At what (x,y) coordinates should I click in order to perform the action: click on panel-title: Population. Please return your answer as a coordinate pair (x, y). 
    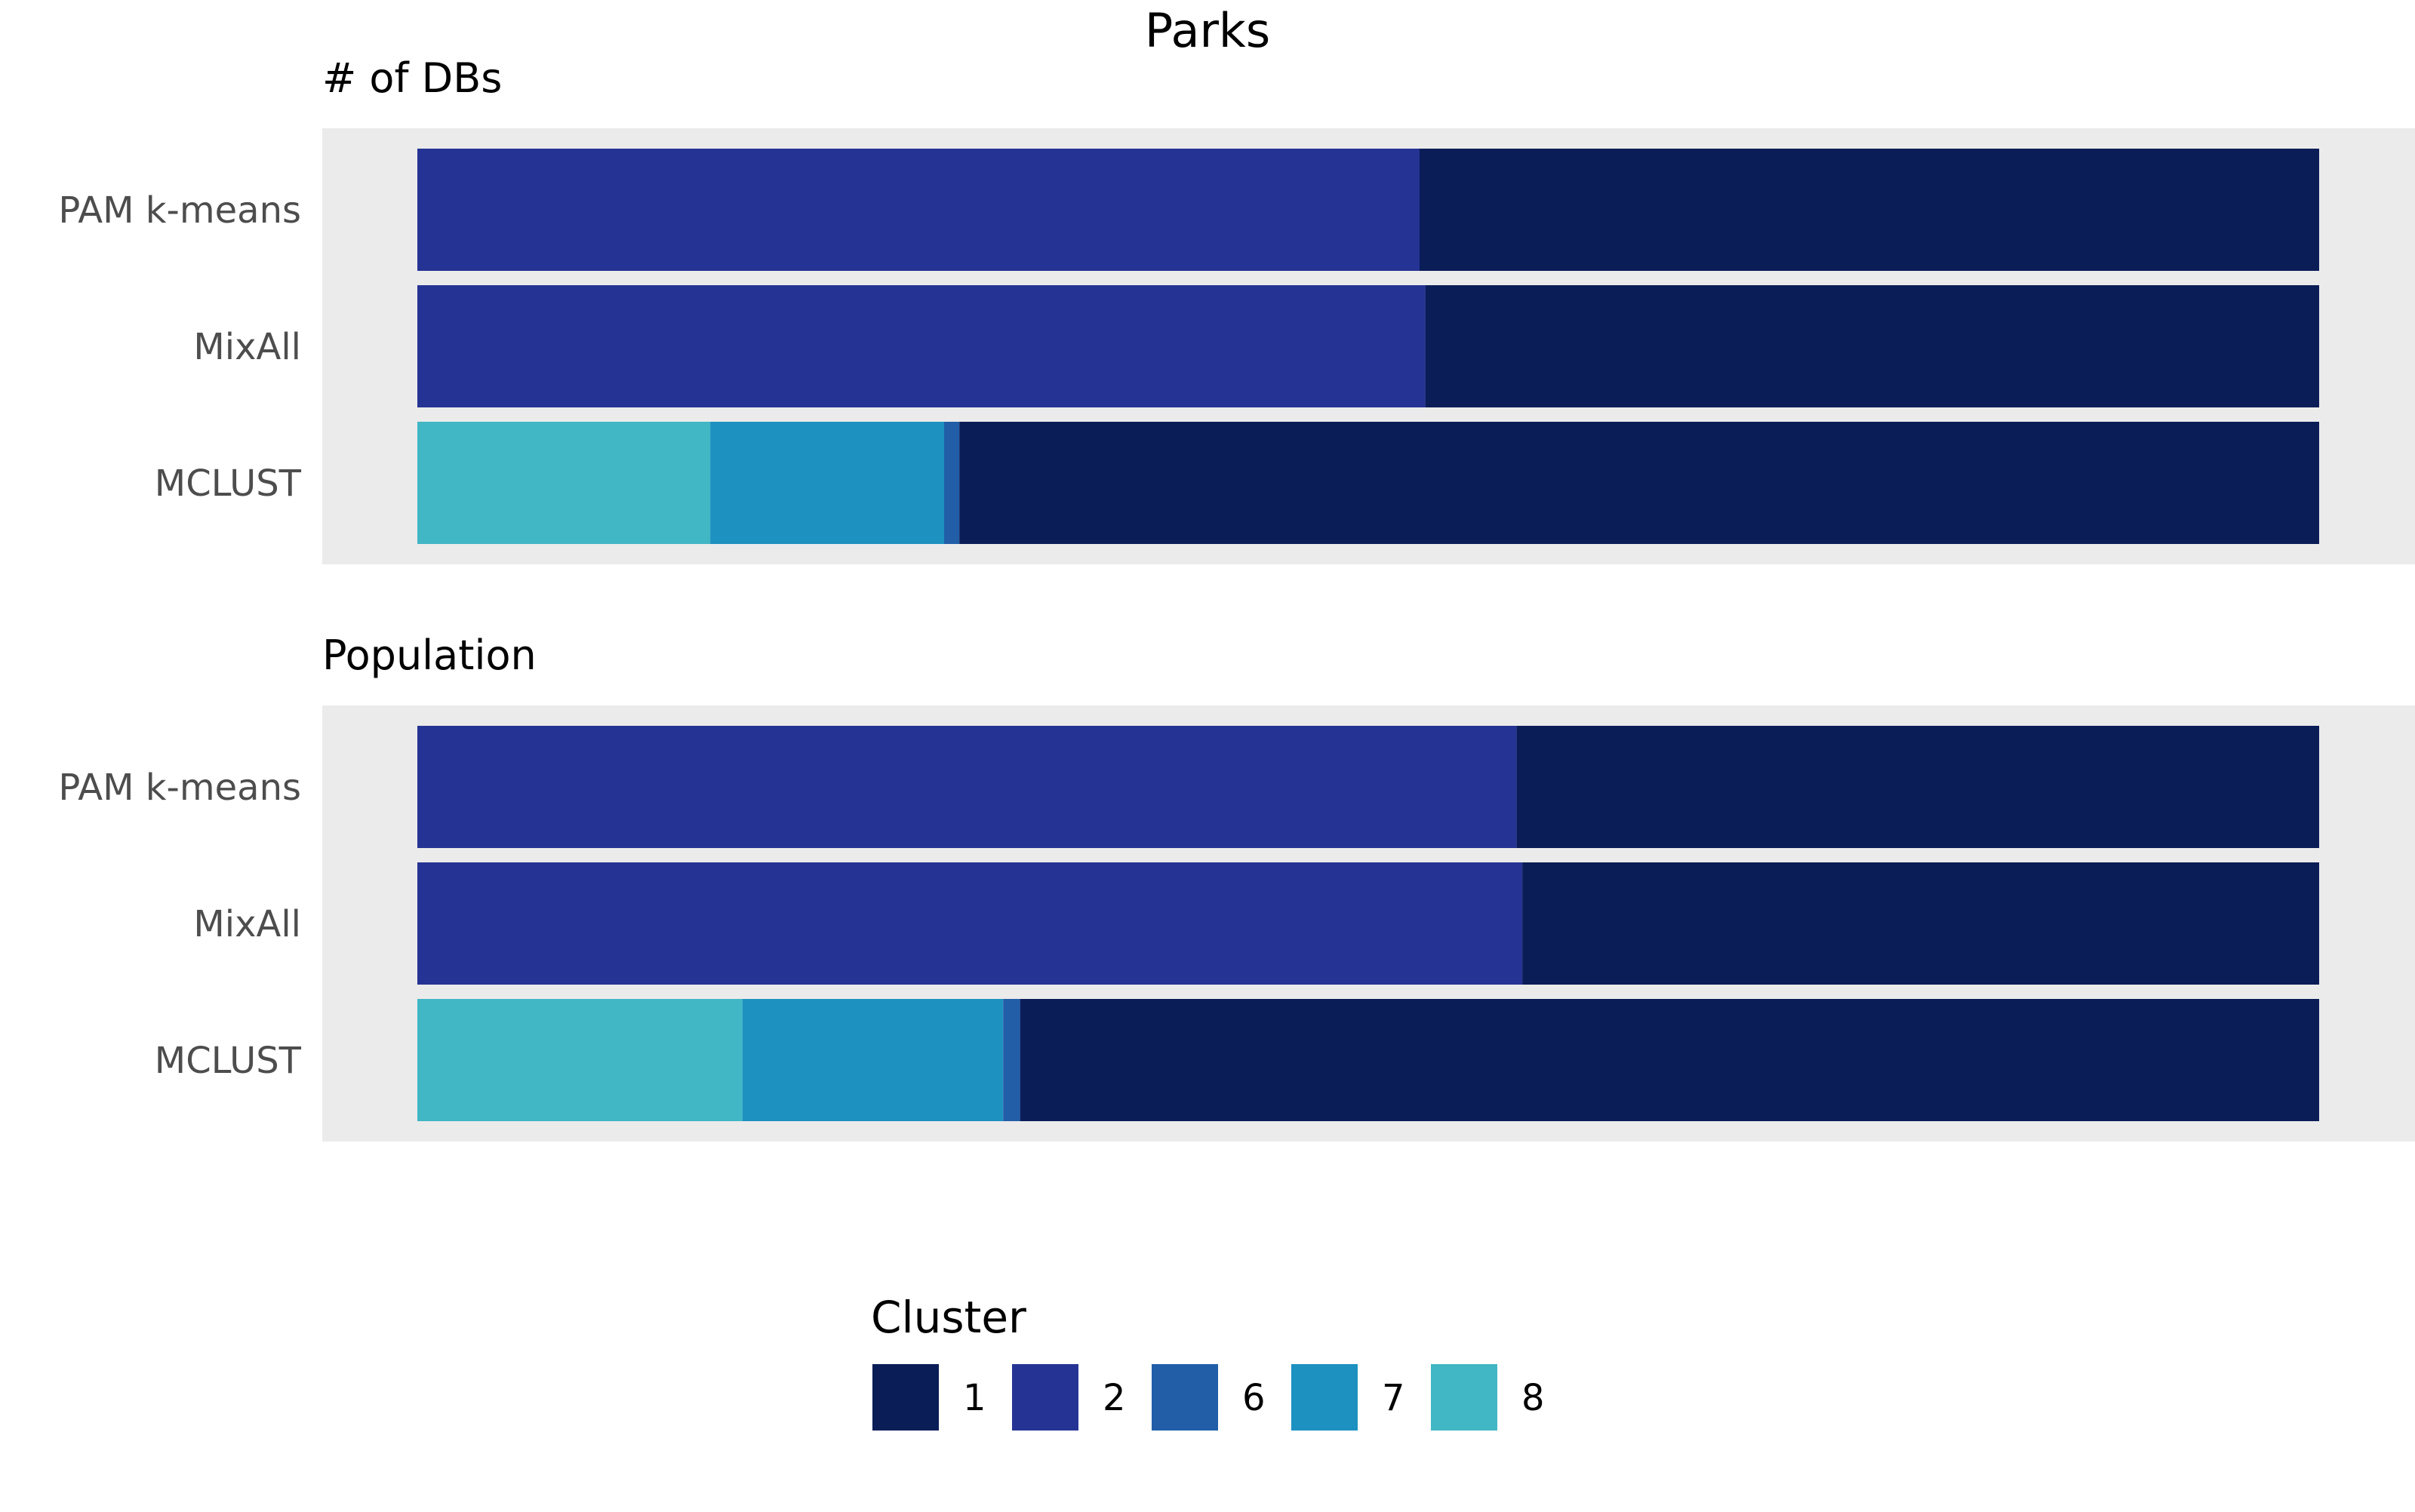
    Looking at the image, I should click on (429, 655).